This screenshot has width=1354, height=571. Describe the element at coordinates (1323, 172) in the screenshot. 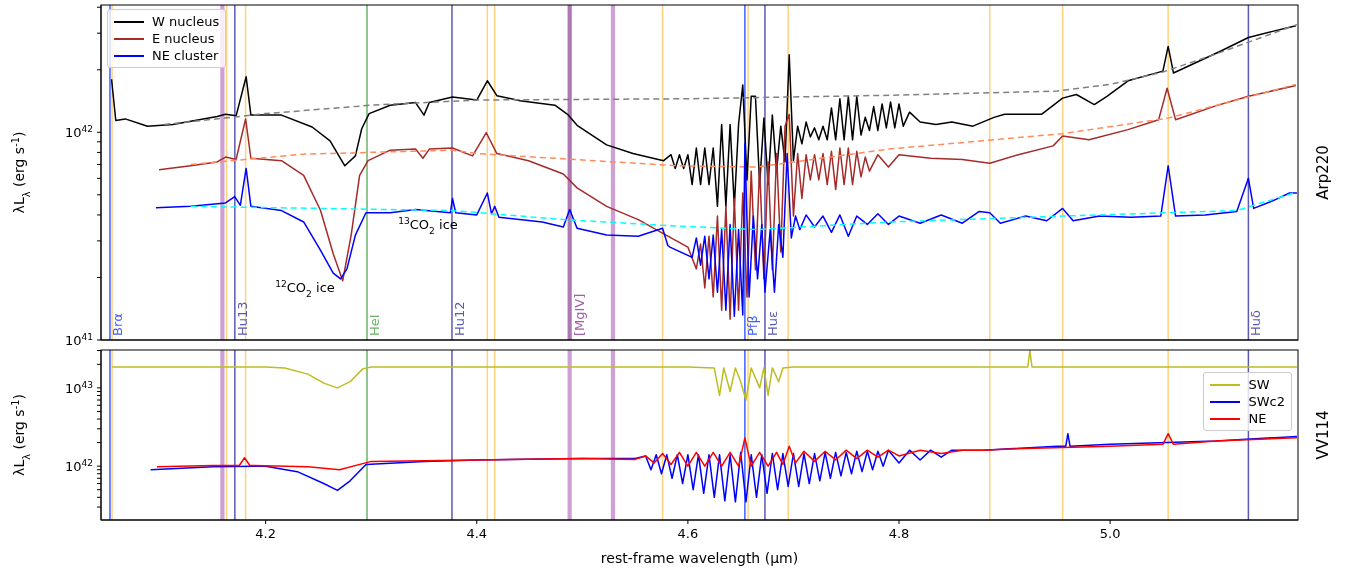

I see `y2-axis-title: Arp220` at that location.